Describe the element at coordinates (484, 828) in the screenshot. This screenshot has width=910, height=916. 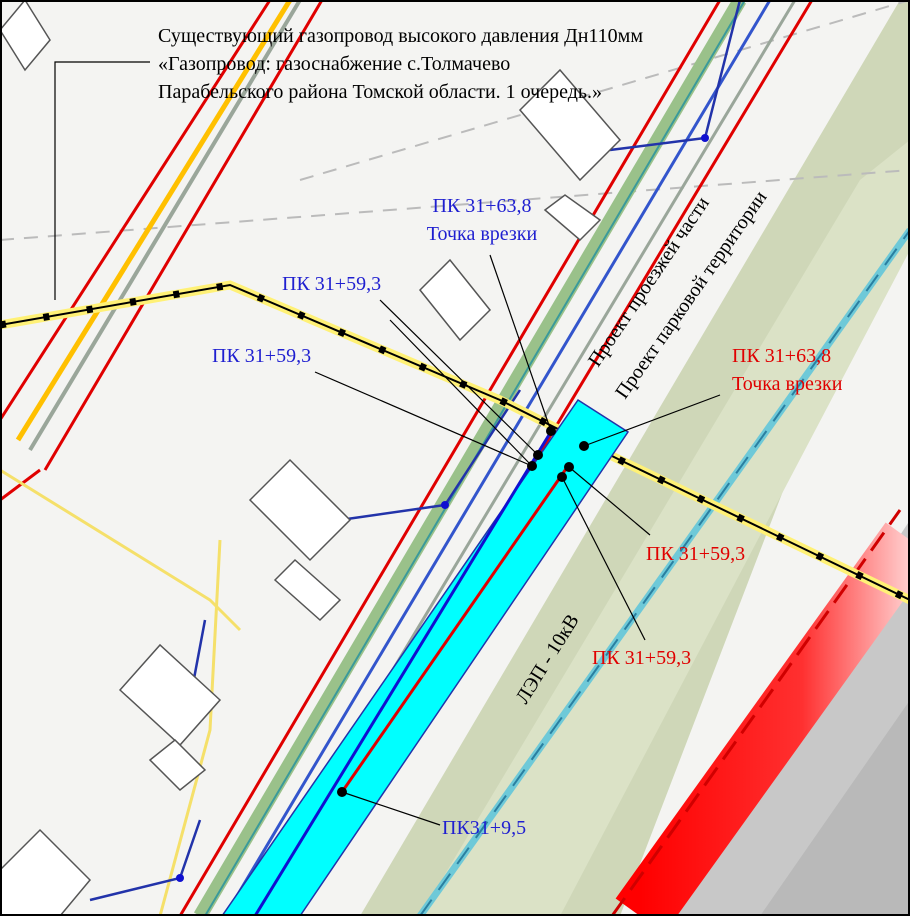
I see `label: ПК31+9,5` at that location.